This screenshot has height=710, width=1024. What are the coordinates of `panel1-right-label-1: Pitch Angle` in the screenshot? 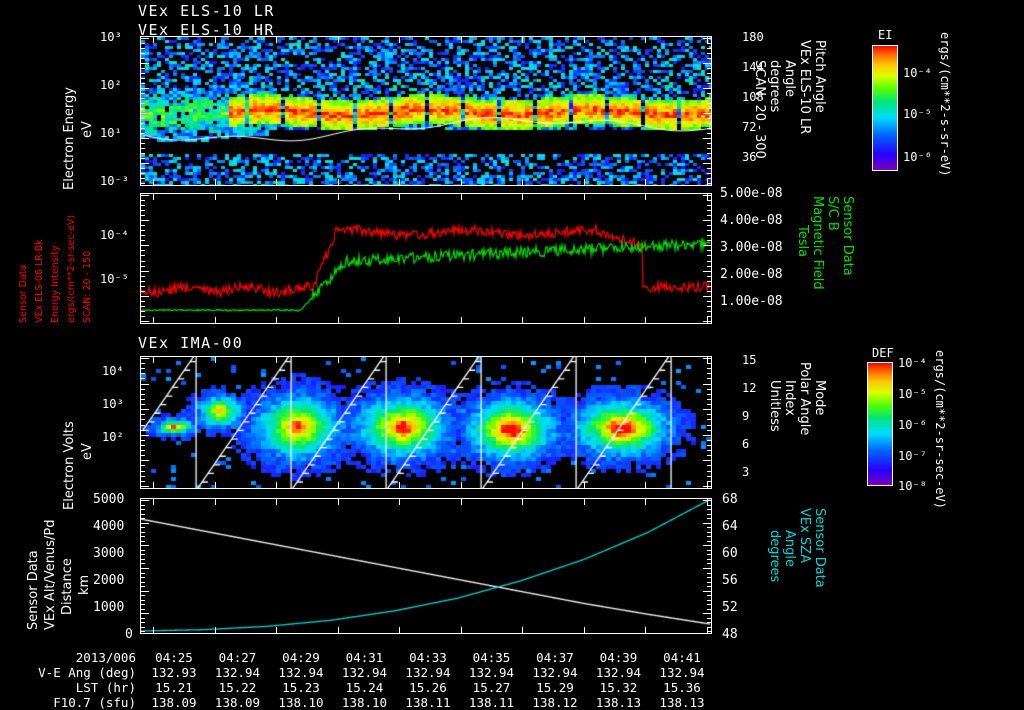 It's located at (819, 76).